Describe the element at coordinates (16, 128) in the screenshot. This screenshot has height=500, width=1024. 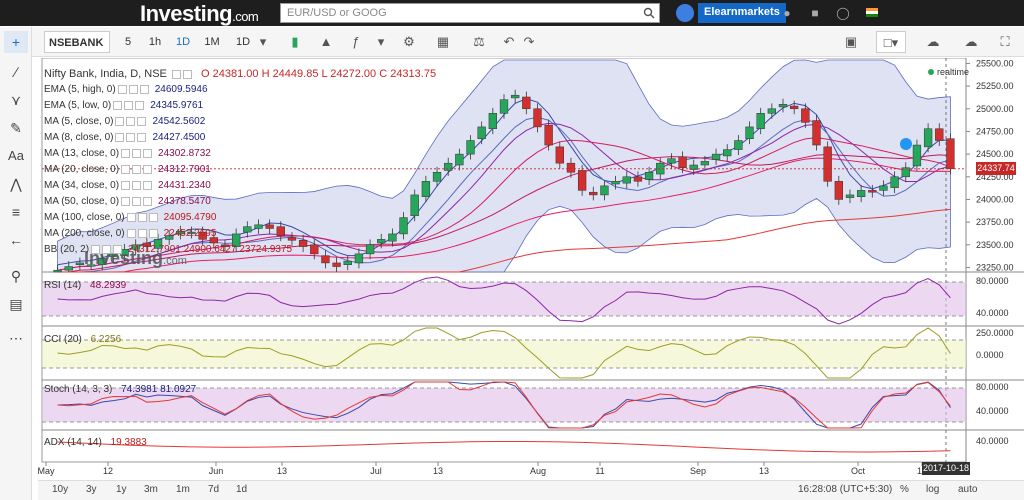
I see `brush-icon: ✎` at that location.